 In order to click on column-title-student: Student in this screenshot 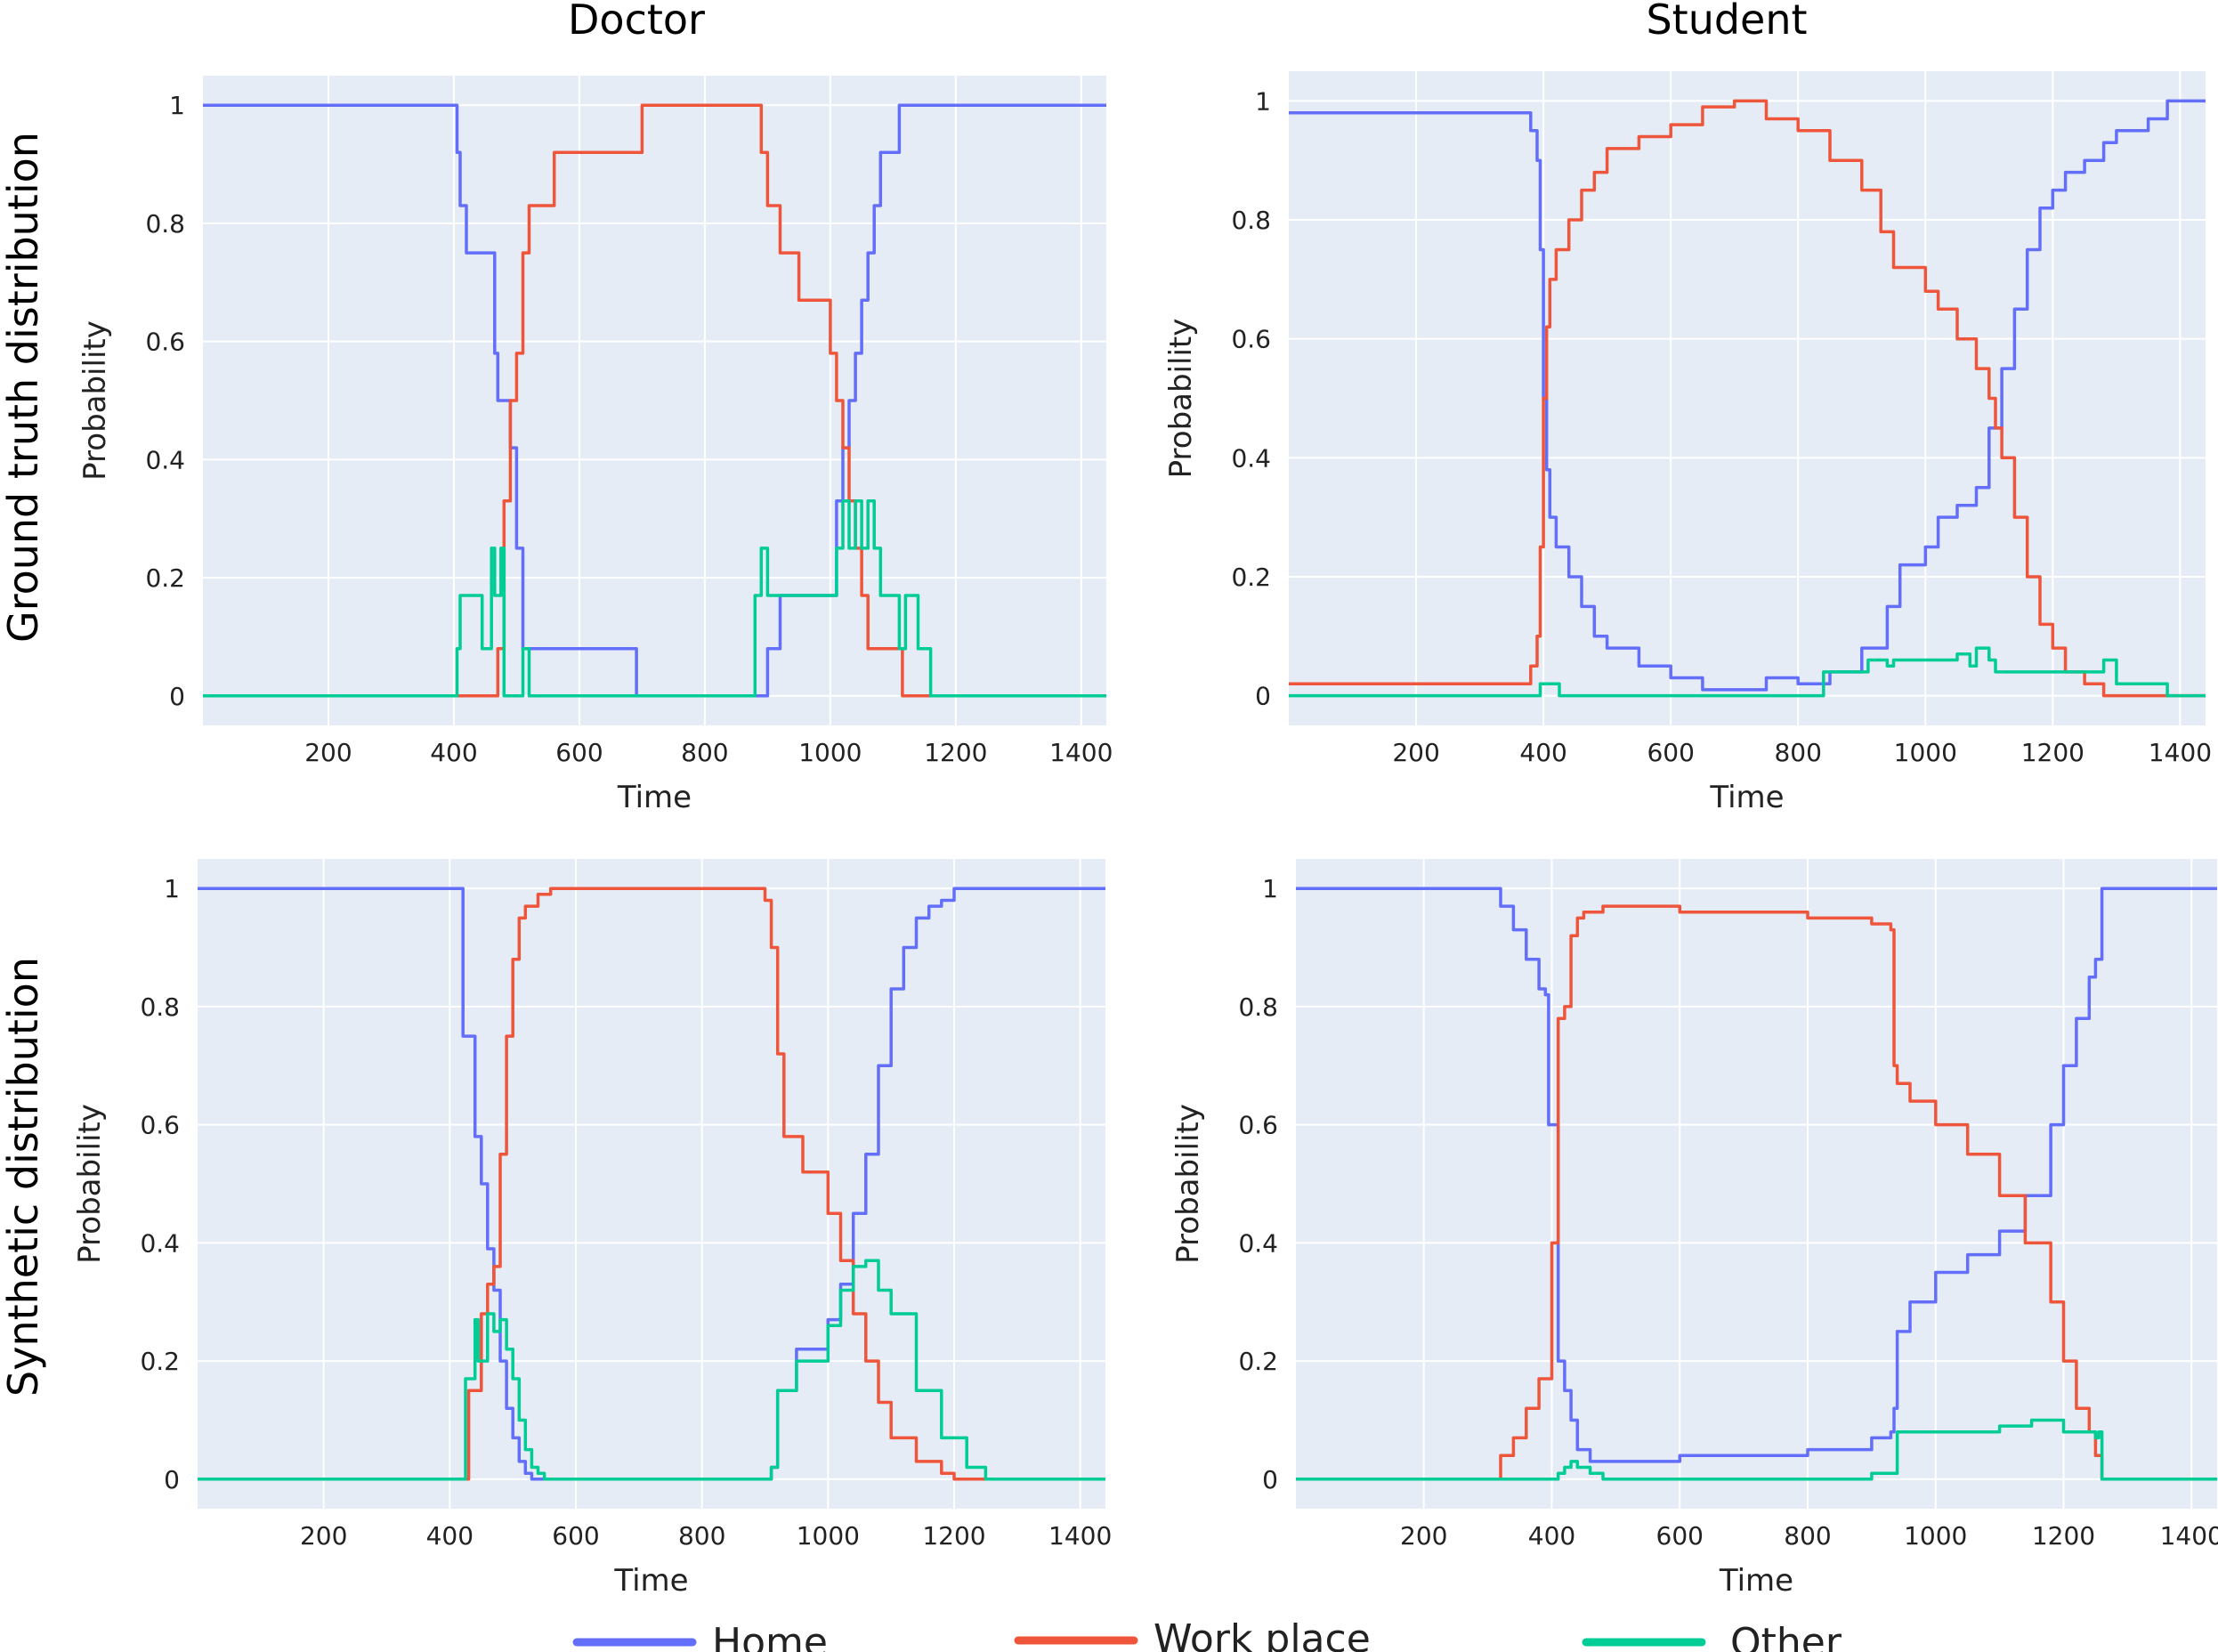, I will do `click(1726, 22)`.